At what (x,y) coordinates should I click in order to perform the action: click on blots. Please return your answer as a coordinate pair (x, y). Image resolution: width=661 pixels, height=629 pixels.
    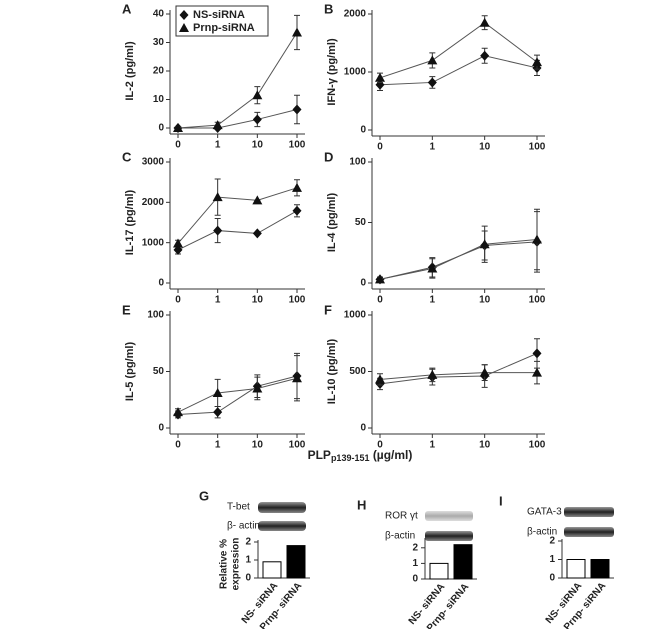
    Looking at the image, I should click on (436, 521).